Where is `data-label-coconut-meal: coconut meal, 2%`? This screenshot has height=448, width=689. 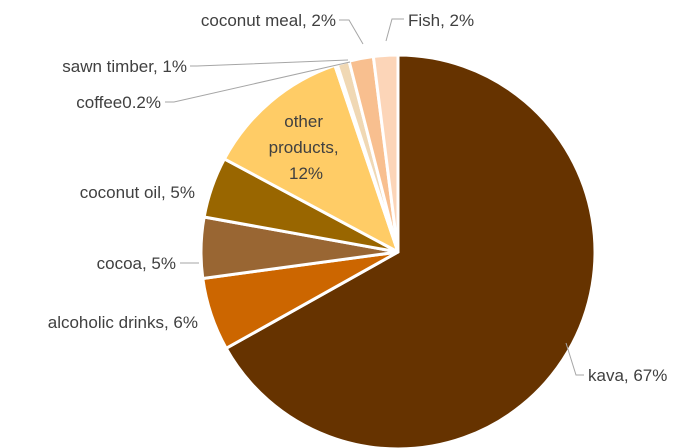 data-label-coconut-meal: coconut meal, 2% is located at coordinates (268, 20).